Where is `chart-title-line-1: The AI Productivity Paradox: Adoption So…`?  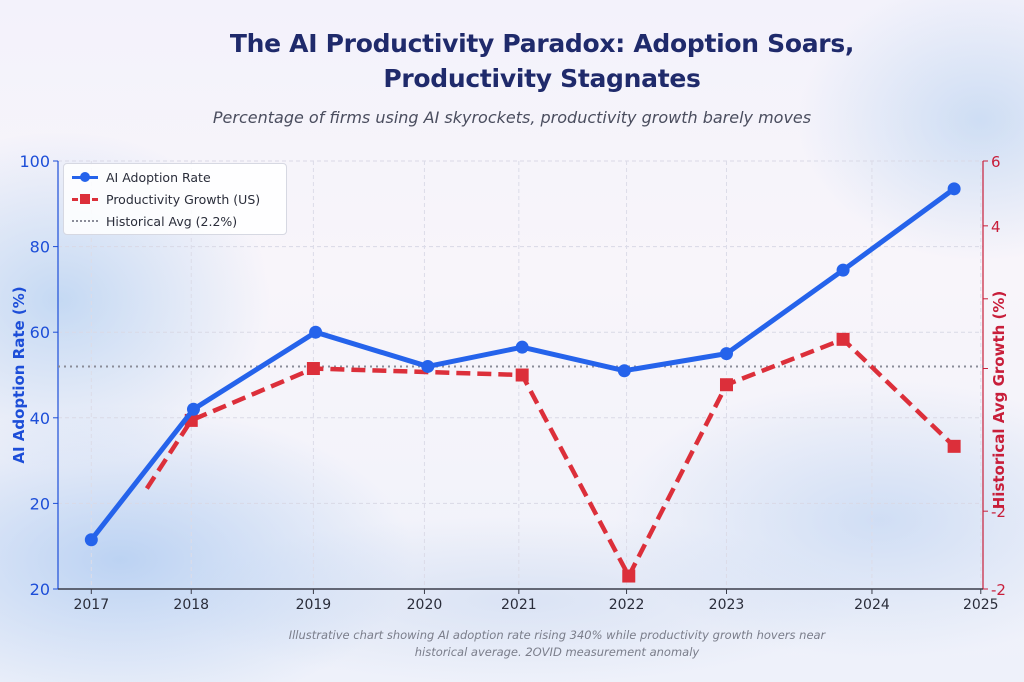
chart-title-line-1: The AI Productivity Paradox: Adoption So… is located at coordinates (542, 43).